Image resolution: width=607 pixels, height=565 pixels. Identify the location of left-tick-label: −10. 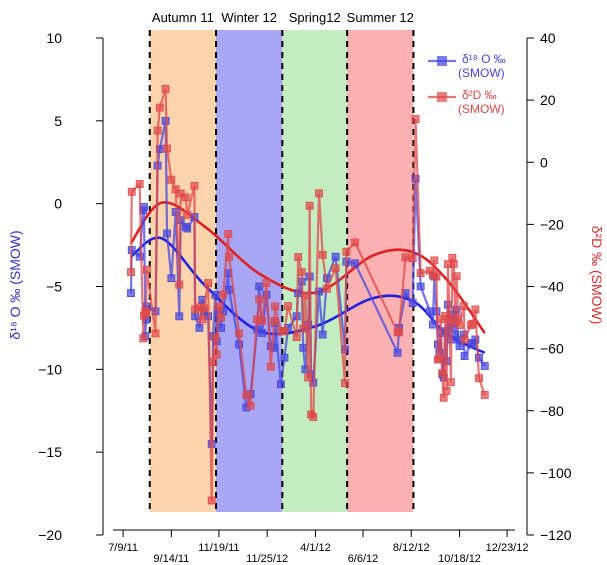
(50, 369).